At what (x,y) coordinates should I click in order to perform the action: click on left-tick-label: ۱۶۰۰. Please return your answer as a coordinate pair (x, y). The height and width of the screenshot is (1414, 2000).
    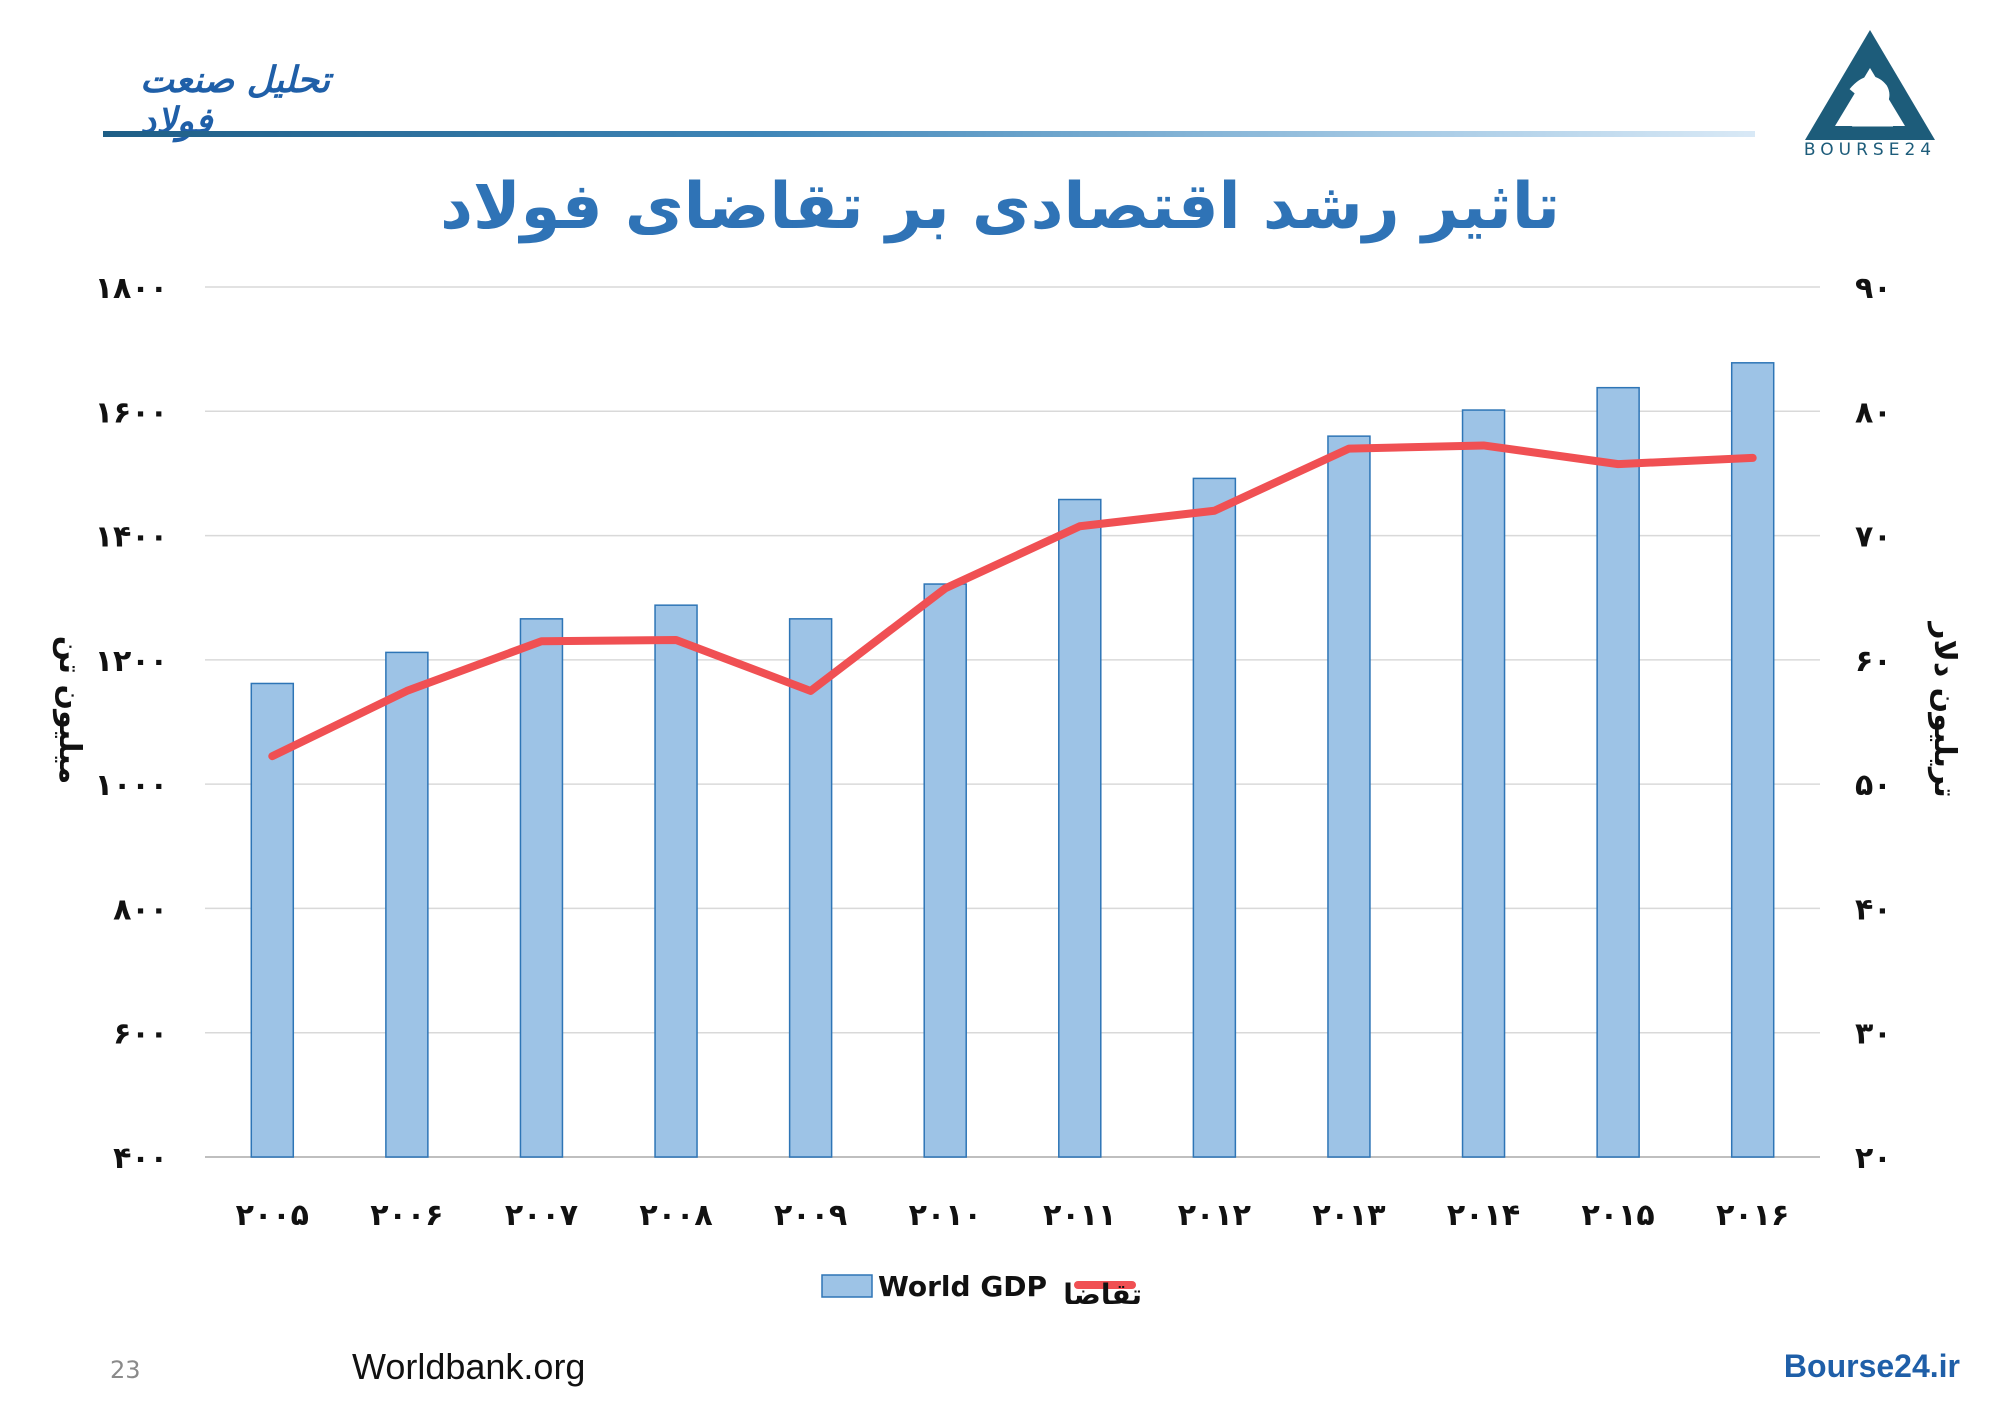
    Looking at the image, I should click on (131, 412).